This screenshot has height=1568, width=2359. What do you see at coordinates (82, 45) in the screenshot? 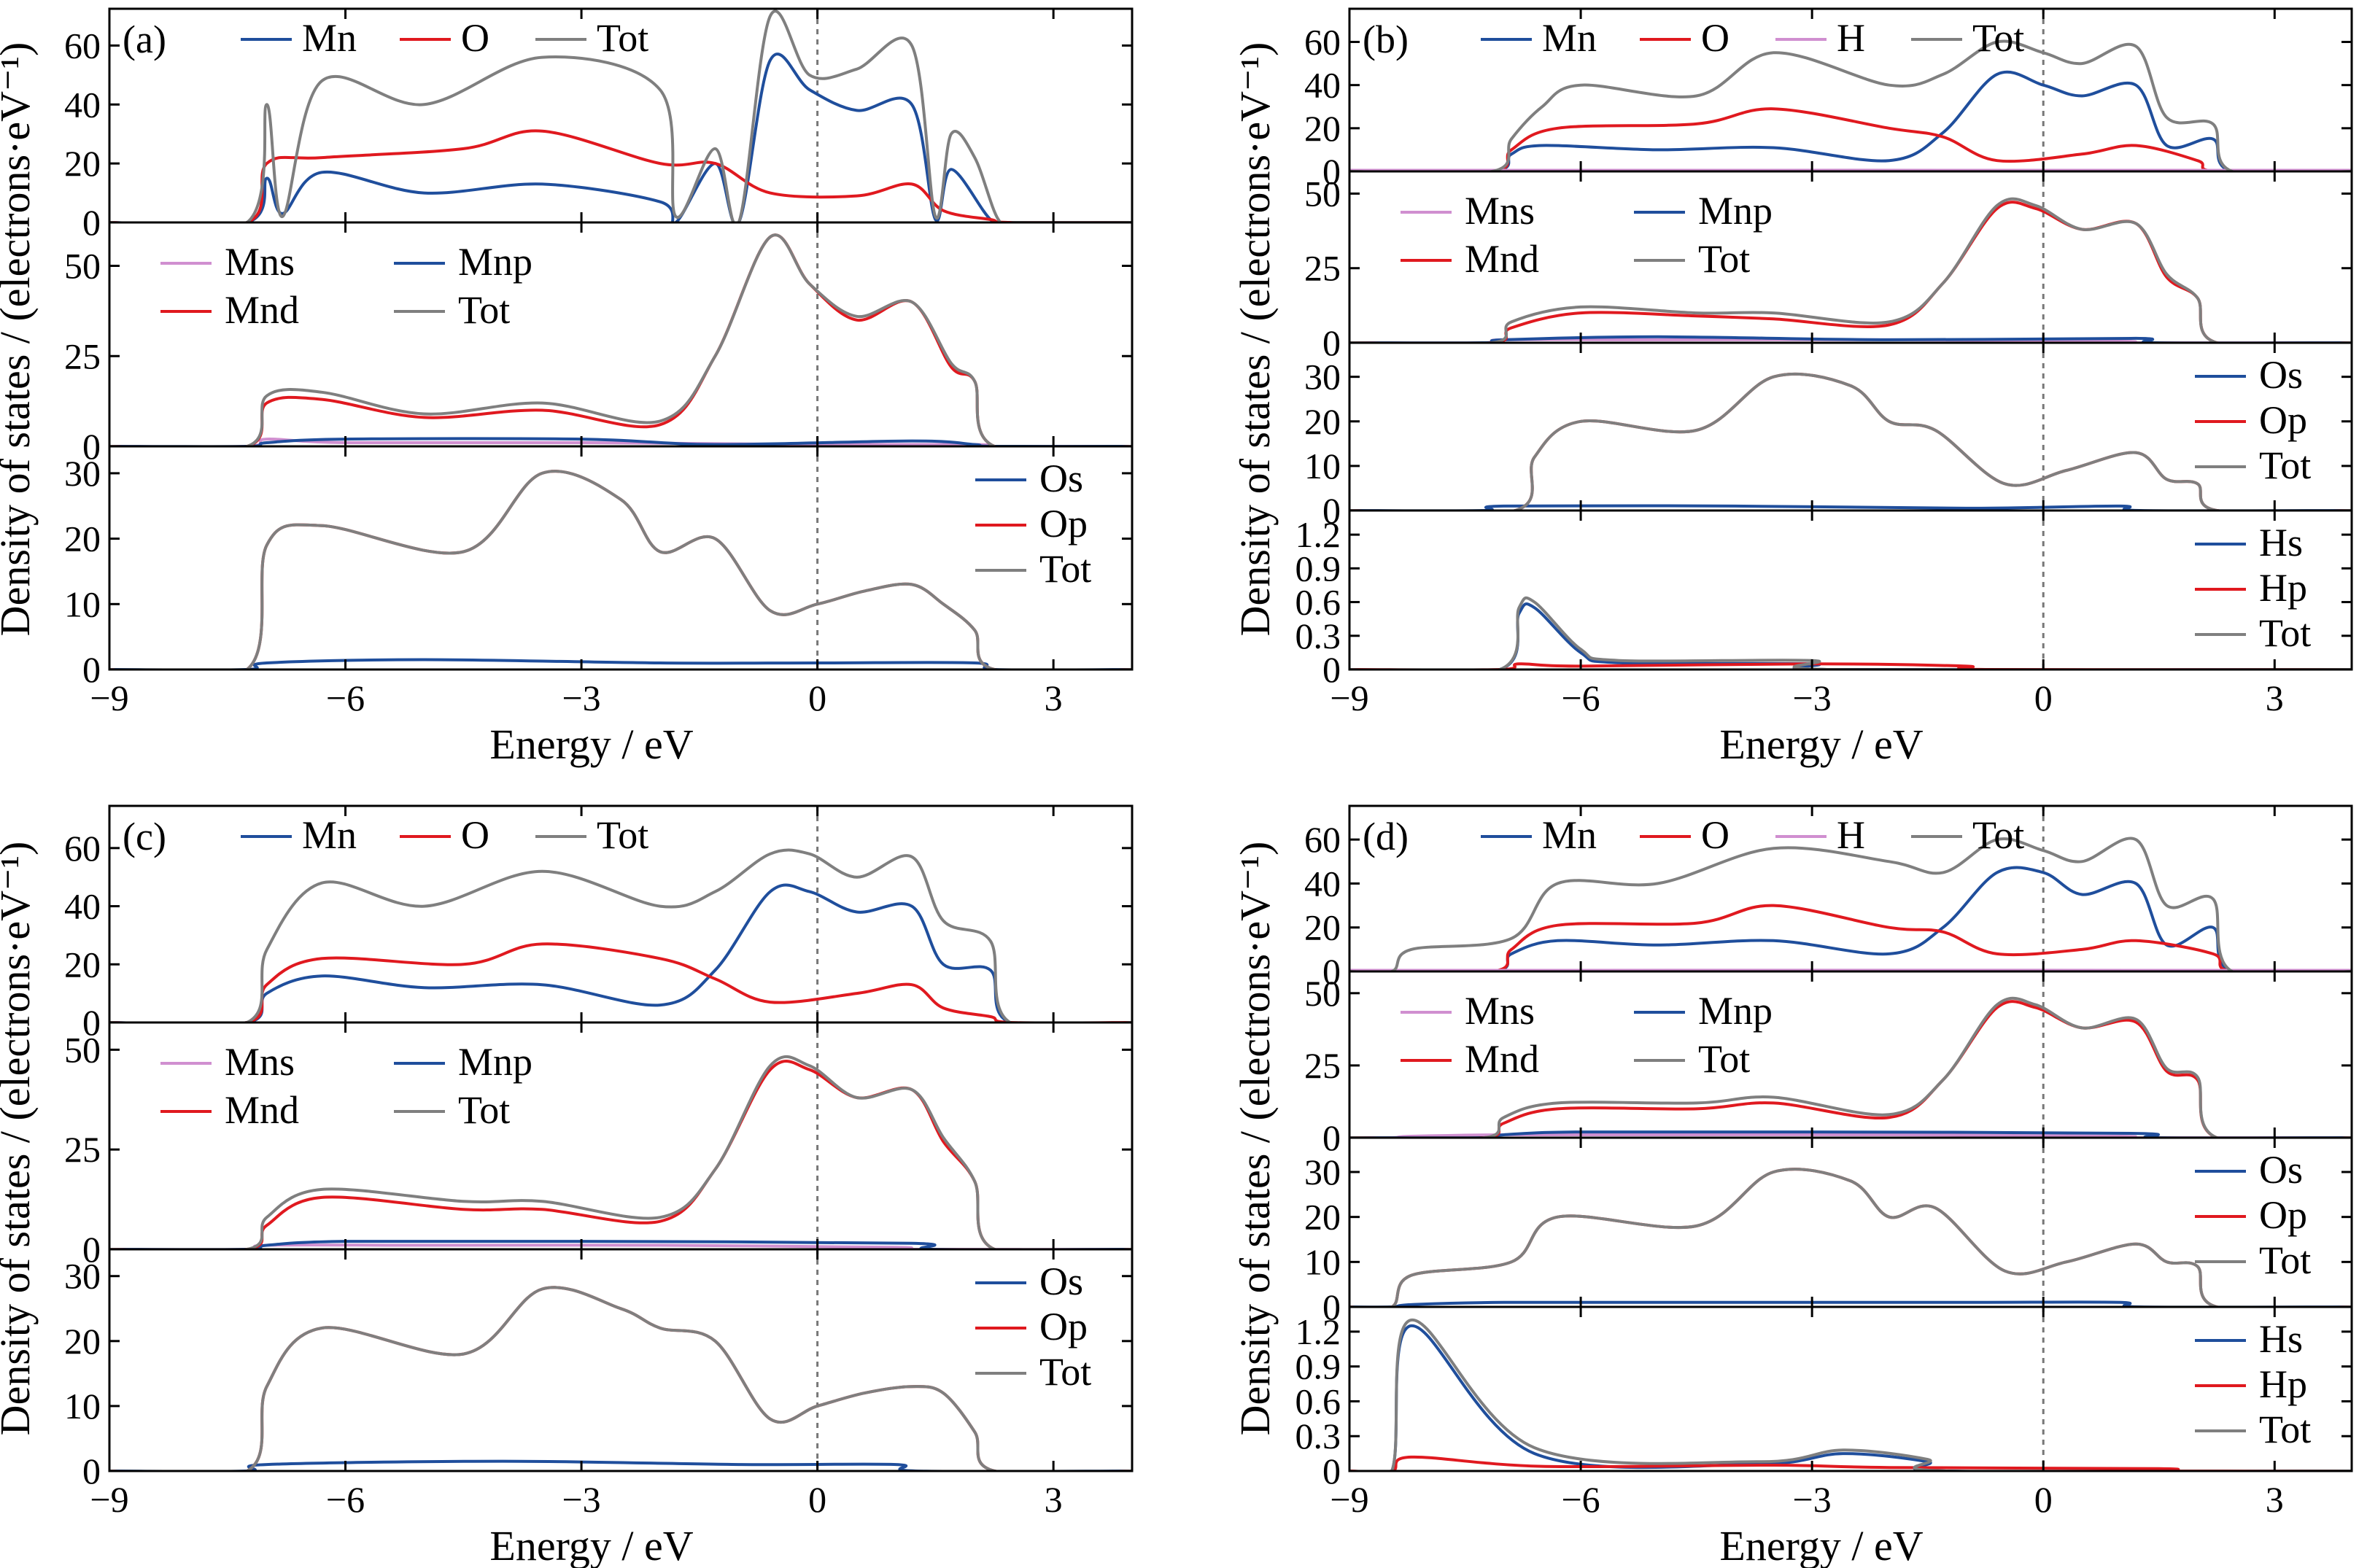
I see `y-tick-label: 60` at bounding box center [82, 45].